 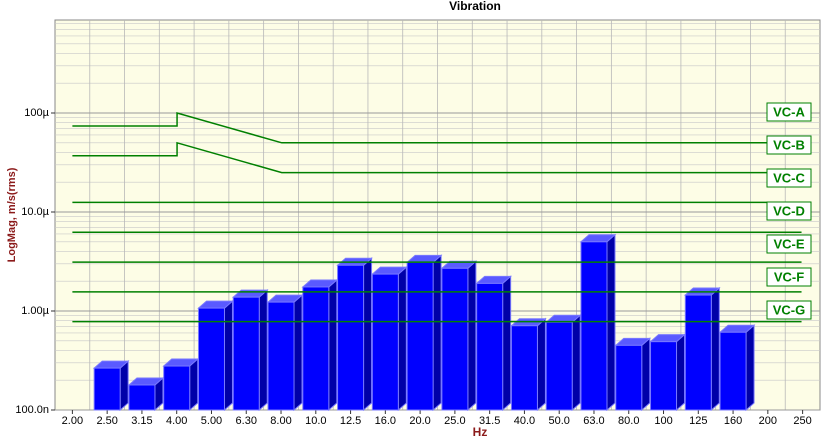 What do you see at coordinates (12, 214) in the screenshot?
I see `y-axis-label: LogMag, m/s(rms)` at bounding box center [12, 214].